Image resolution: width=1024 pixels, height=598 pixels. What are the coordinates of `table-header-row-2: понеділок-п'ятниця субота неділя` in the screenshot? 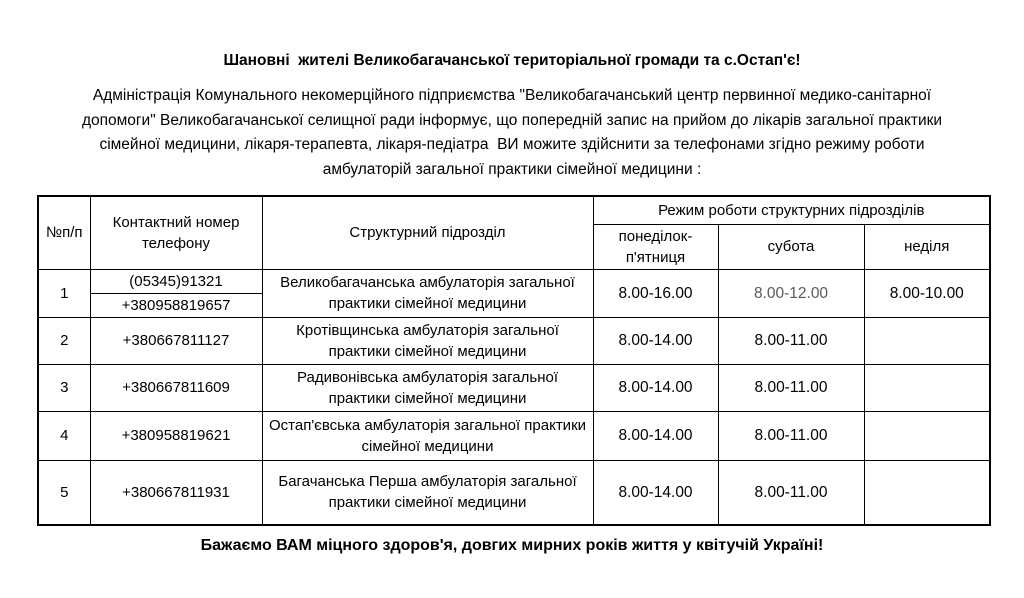 It's located at (514, 246).